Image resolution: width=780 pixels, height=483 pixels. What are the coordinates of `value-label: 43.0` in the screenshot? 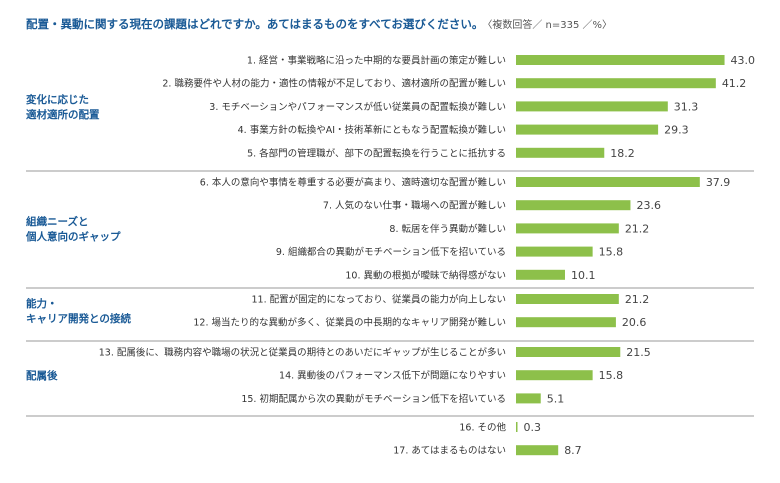 It's located at (743, 60).